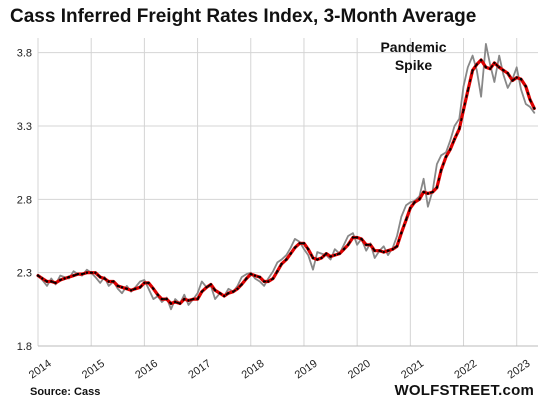 This screenshot has width=546, height=408. I want to click on x-axis: 2014 2015 2016 2017 2018 2019 2020 2021 2022 2023, so click(280, 370).